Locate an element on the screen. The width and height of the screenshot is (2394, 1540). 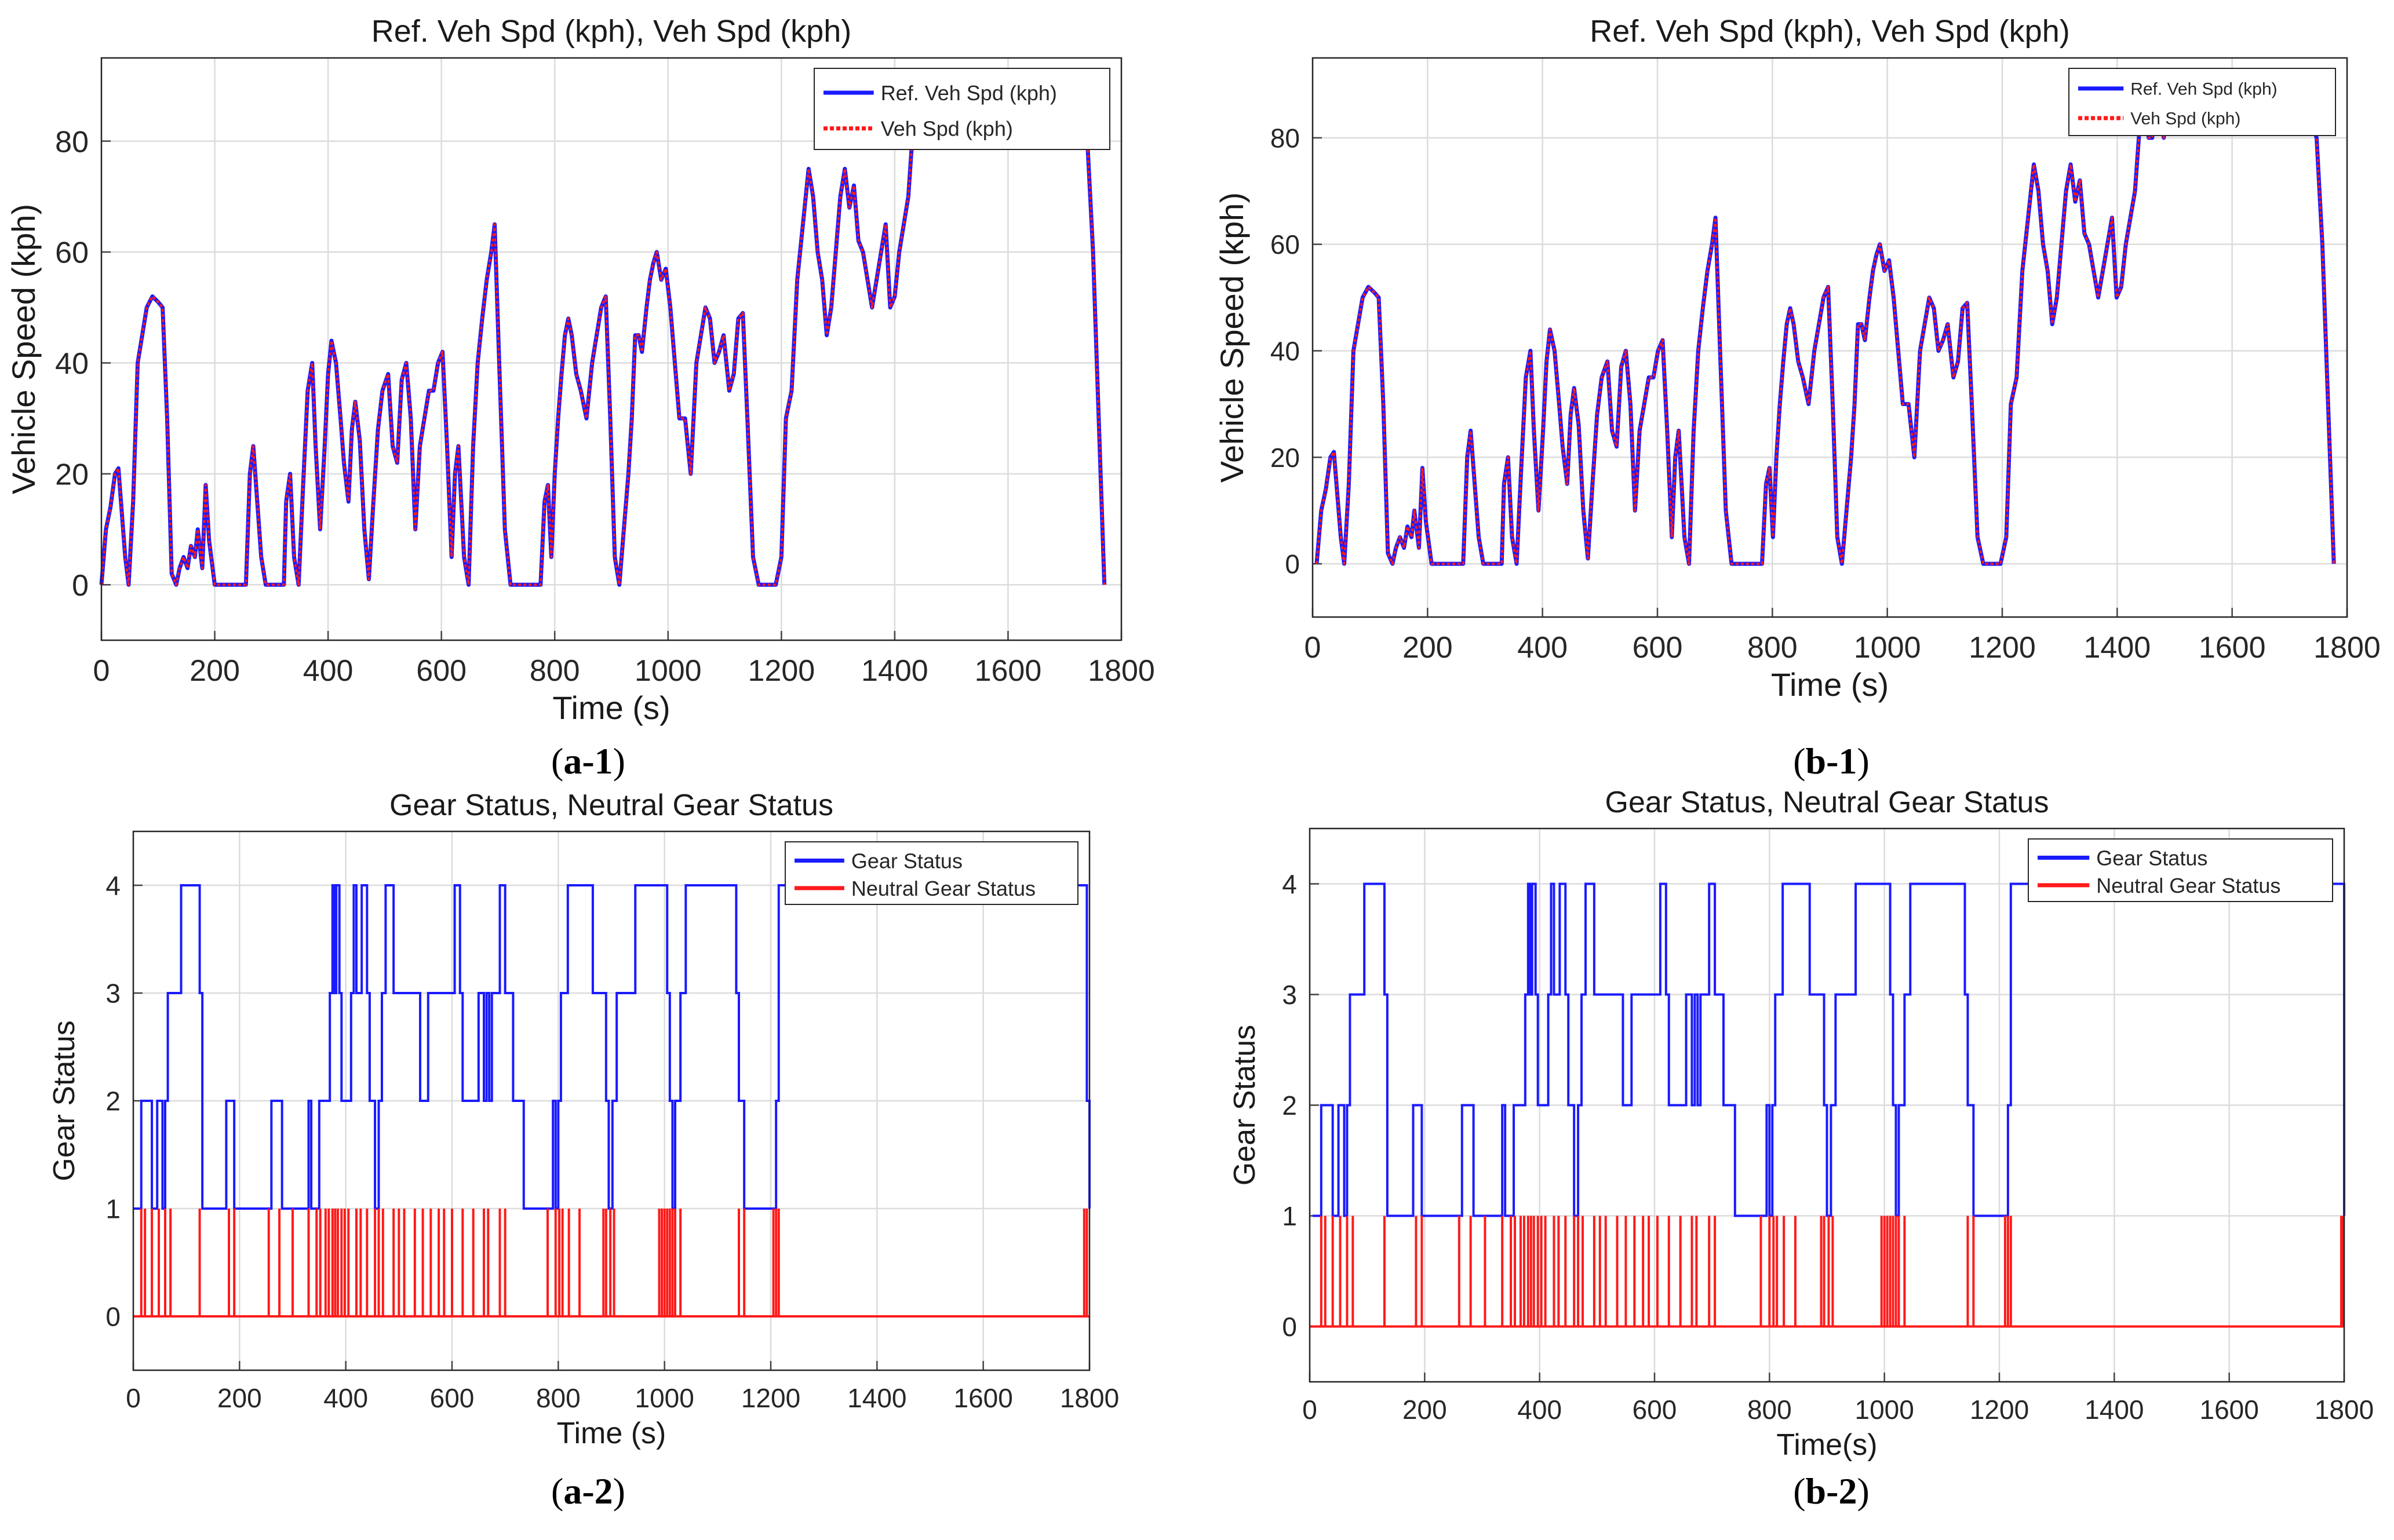
legend-label: Neutral Gear Status is located at coordinates (2188, 885).